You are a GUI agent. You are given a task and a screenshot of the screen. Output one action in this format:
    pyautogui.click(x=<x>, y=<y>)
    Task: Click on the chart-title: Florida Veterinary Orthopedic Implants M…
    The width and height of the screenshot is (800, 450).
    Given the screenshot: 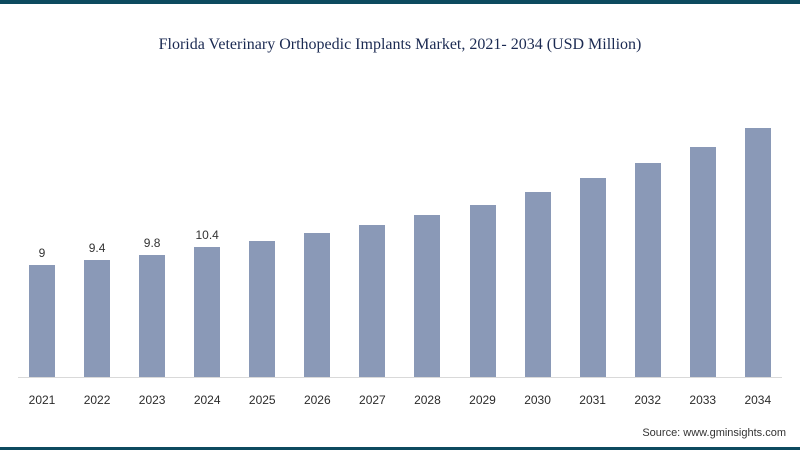 What is the action you would take?
    pyautogui.click(x=400, y=44)
    